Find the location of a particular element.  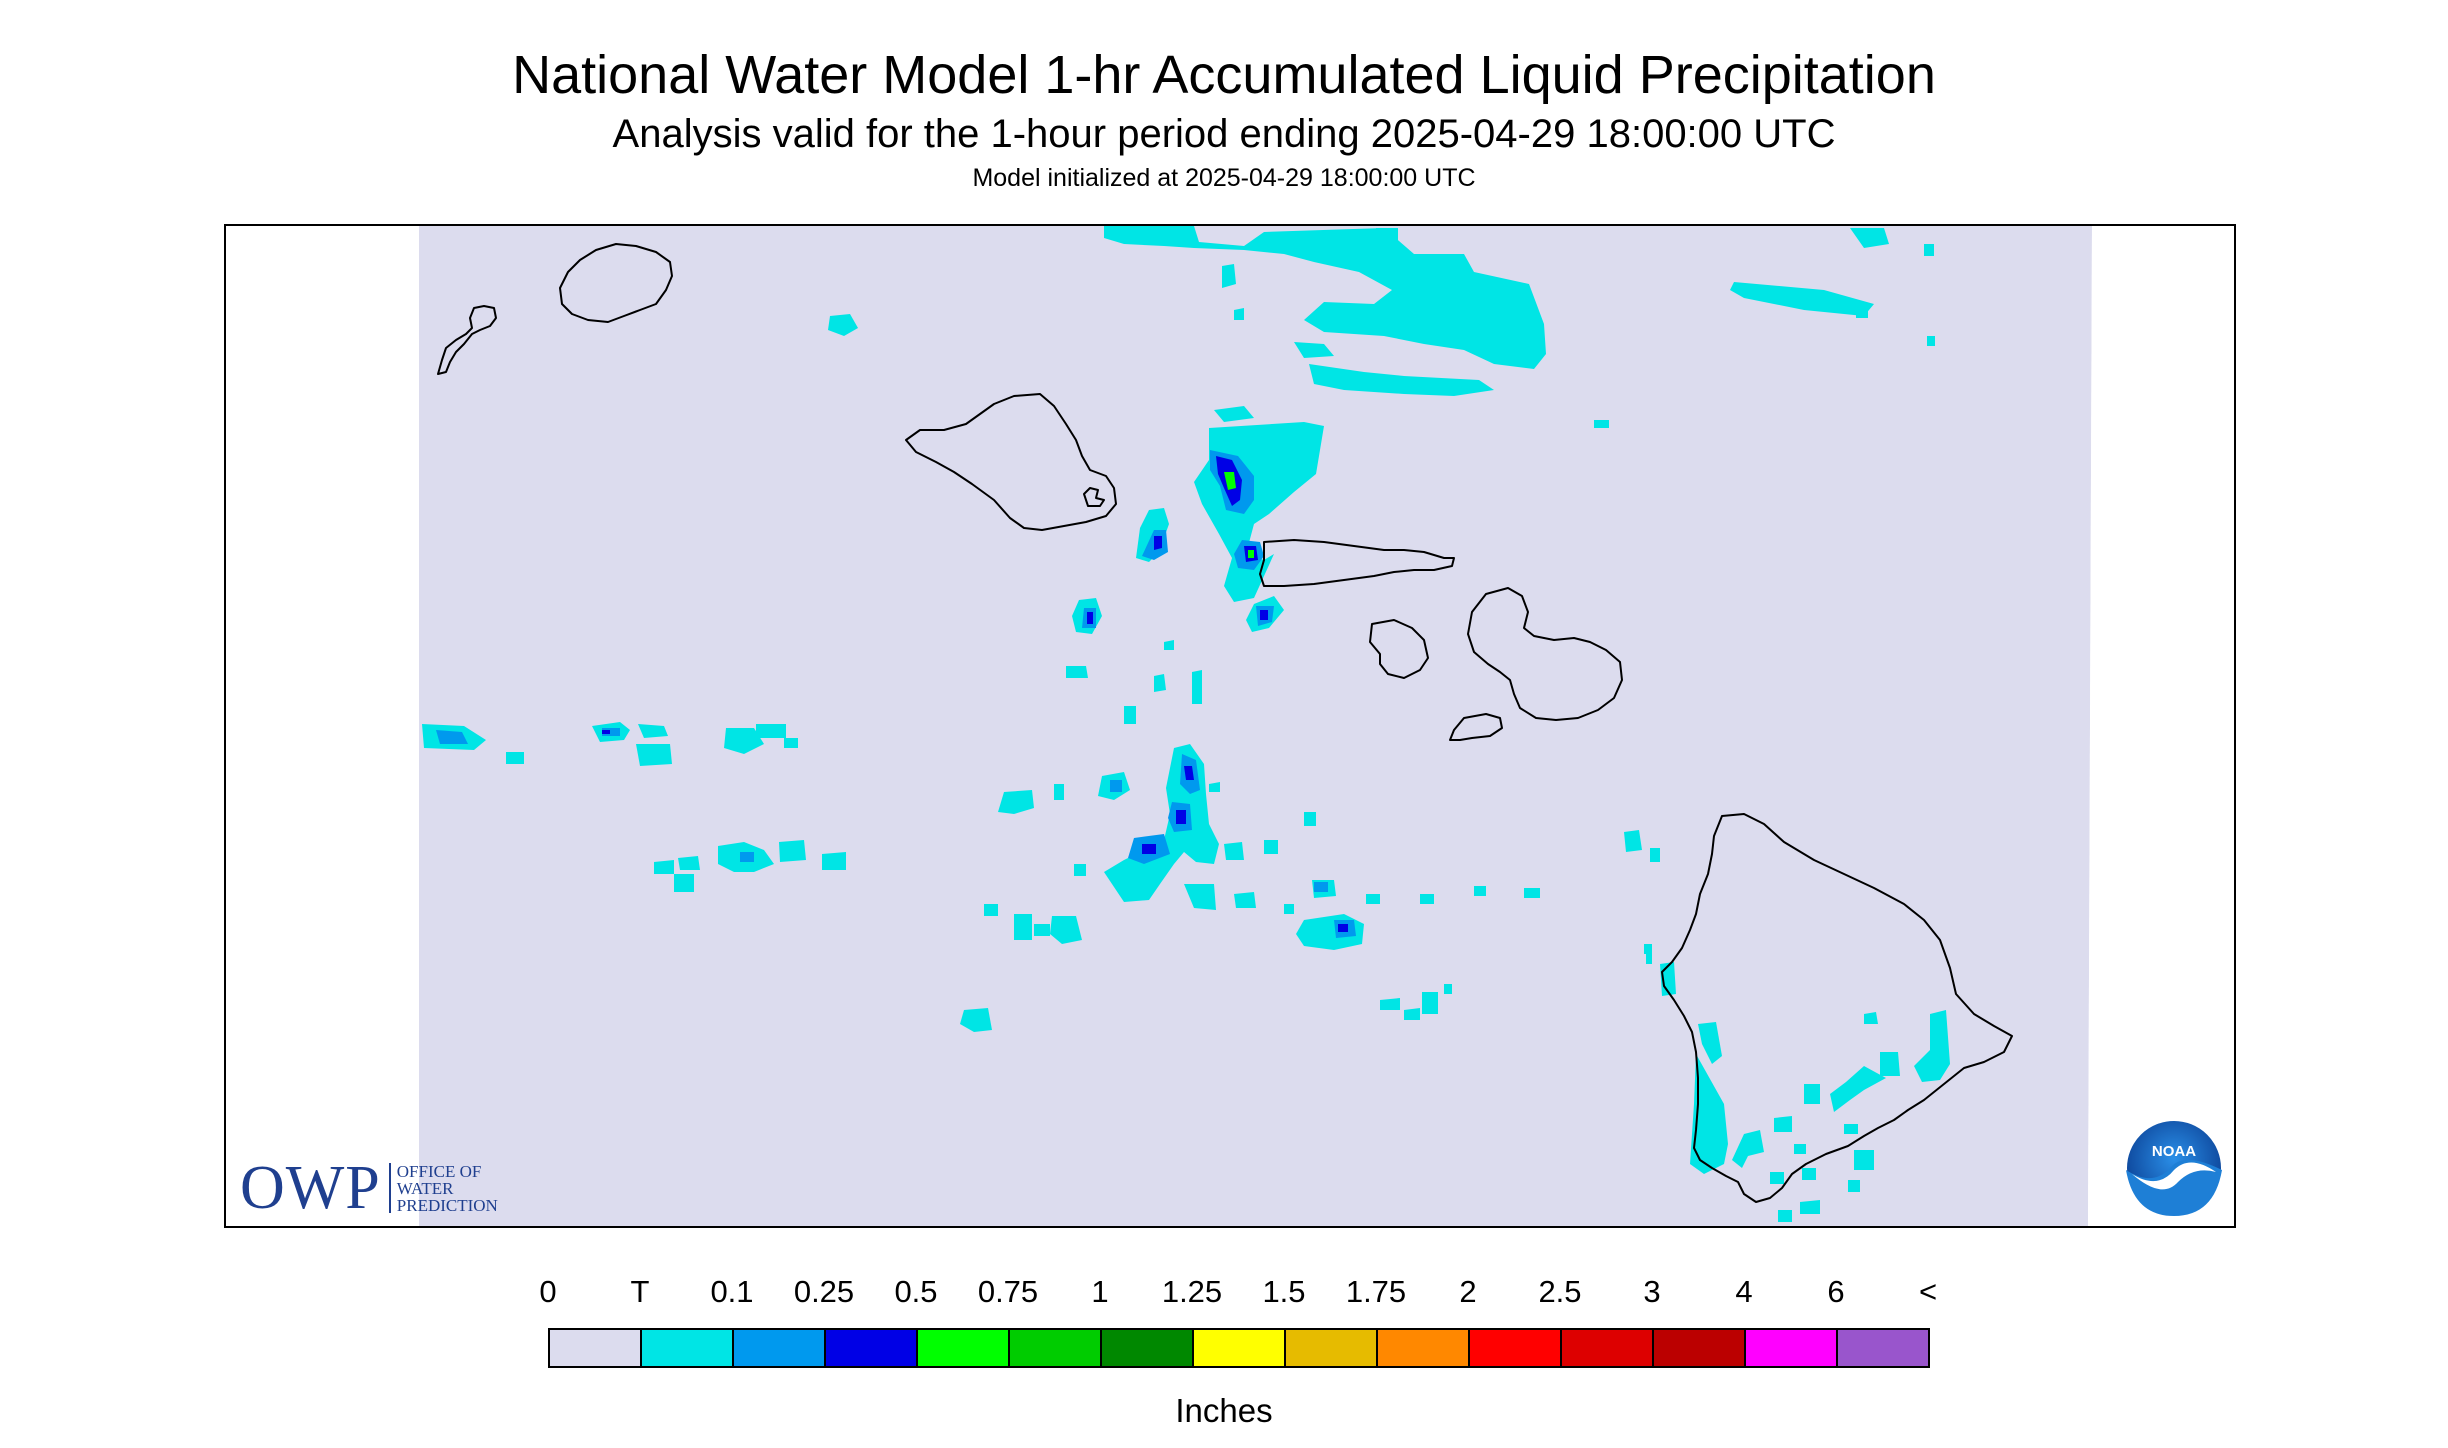

legend-tick-label: 2 is located at coordinates (1468, 1291).